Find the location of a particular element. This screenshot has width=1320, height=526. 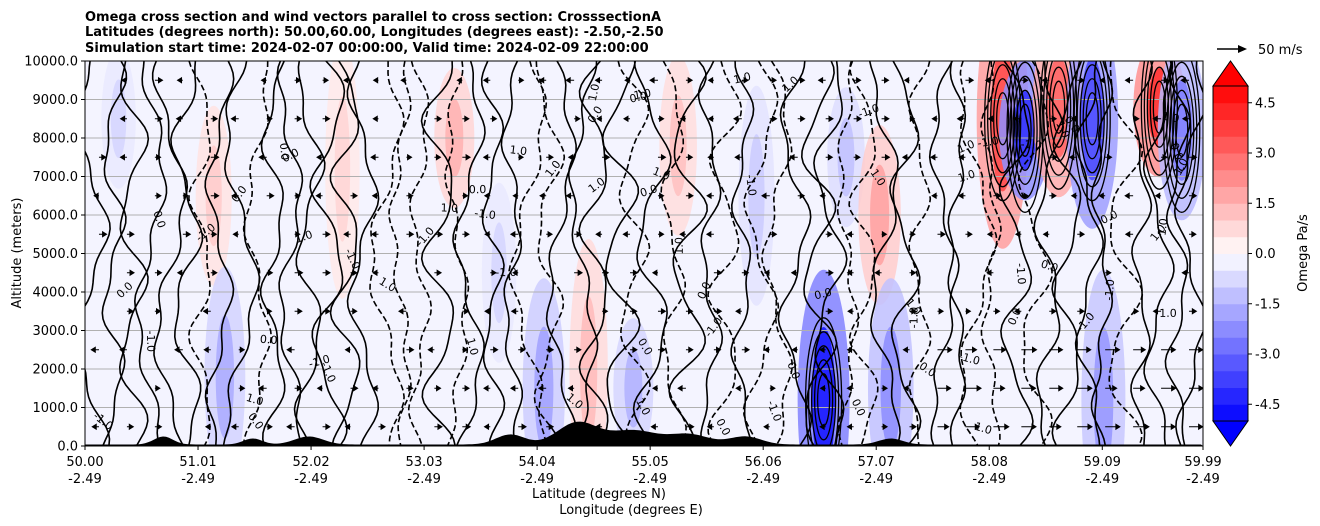

x-tick-longitude: -2.49 is located at coordinates (311, 479).